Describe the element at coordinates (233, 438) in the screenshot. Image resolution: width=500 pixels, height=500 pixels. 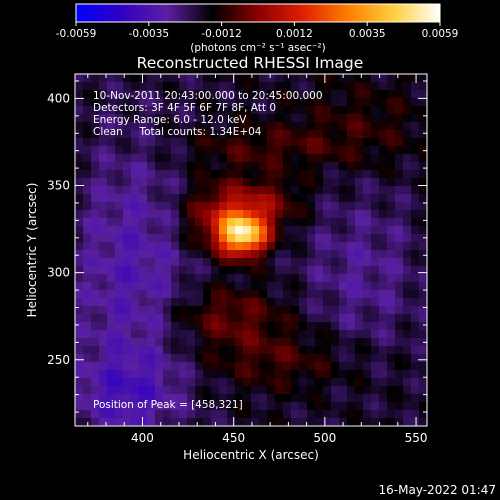
I see `x-tick-label: 450` at that location.